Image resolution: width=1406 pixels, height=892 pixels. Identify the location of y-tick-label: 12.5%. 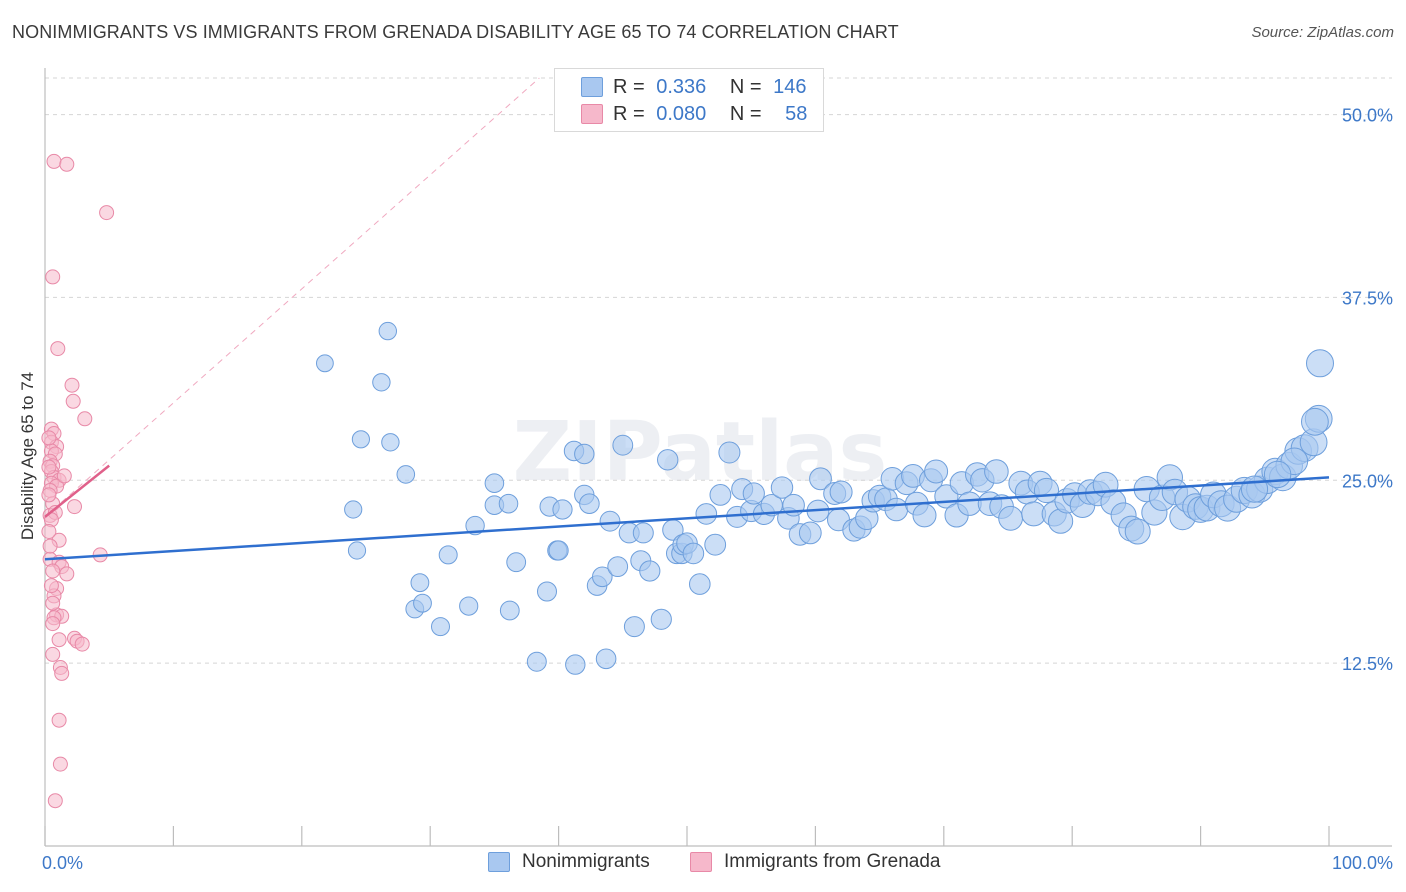
(1367, 664).